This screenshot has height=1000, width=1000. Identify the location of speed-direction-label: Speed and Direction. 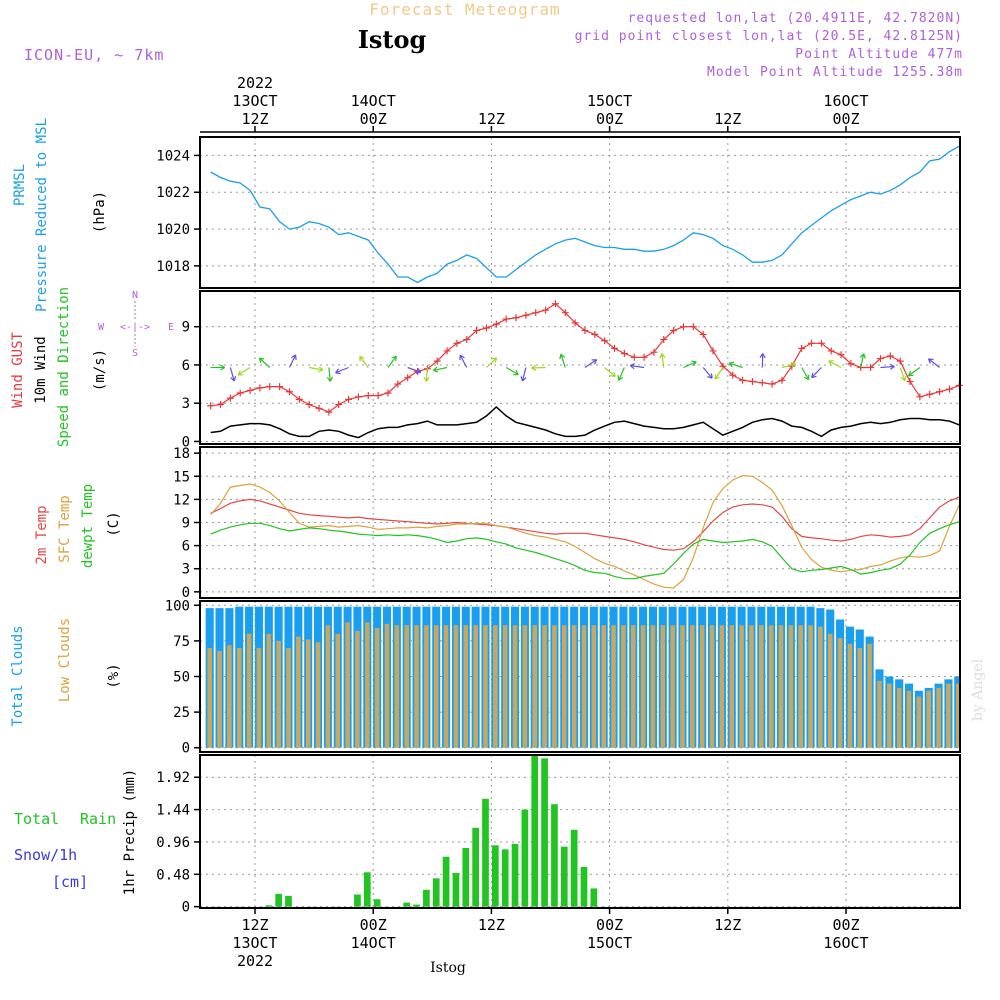
(64, 367).